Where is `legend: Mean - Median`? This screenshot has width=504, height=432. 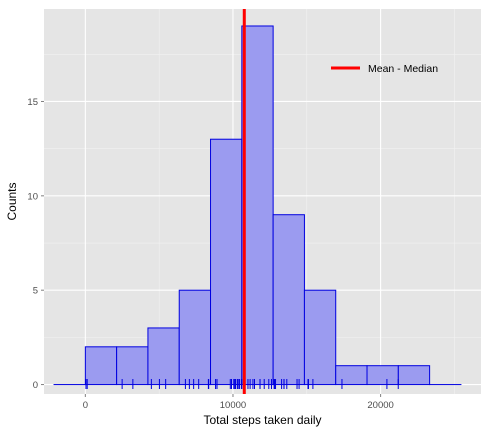
legend: Mean - Median is located at coordinates (384, 69).